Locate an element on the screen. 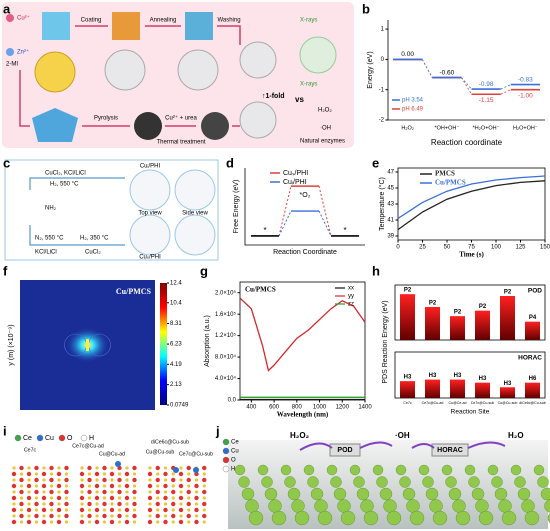  bar-label: P2 is located at coordinates (508, 293).